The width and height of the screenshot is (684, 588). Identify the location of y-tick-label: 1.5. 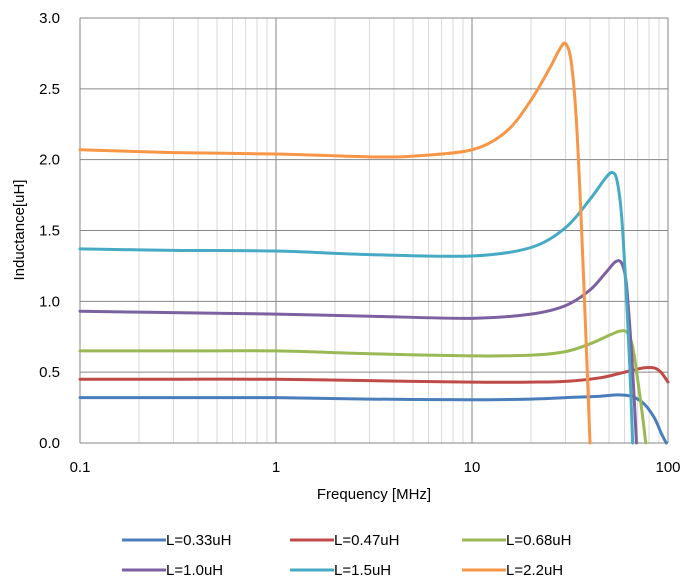
(49, 231).